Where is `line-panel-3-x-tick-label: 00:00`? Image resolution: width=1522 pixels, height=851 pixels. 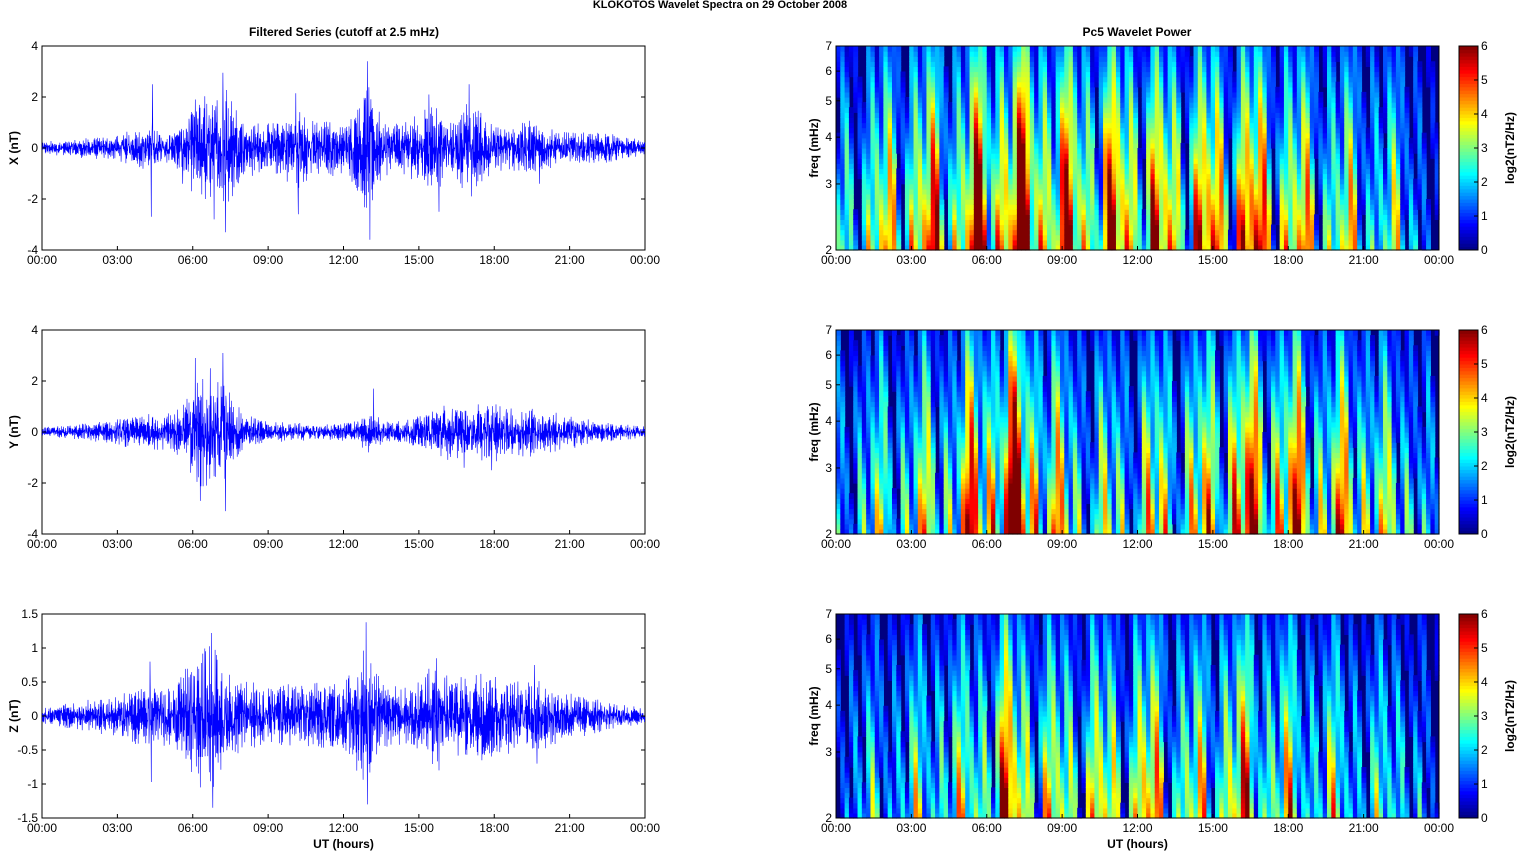 line-panel-3-x-tick-label: 00:00 is located at coordinates (42, 828).